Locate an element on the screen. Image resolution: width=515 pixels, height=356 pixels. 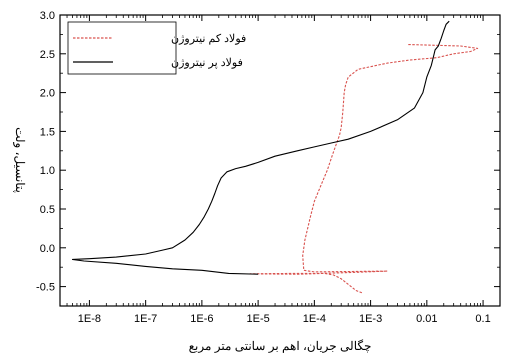
x-axis-tick-labels: 1E-8 1E-7 1E-6 1E-5 1E-4 1E-3 0.01 0.1 is located at coordinates (284, 319).